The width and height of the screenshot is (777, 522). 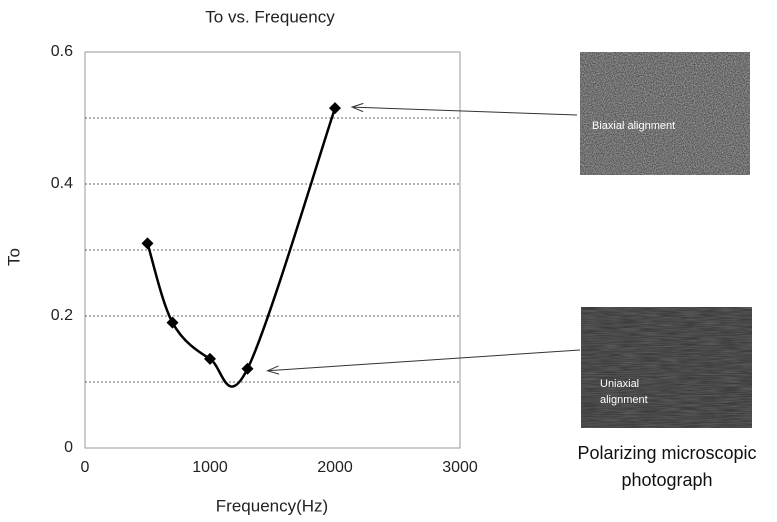 I want to click on data-line, so click(x=241, y=247).